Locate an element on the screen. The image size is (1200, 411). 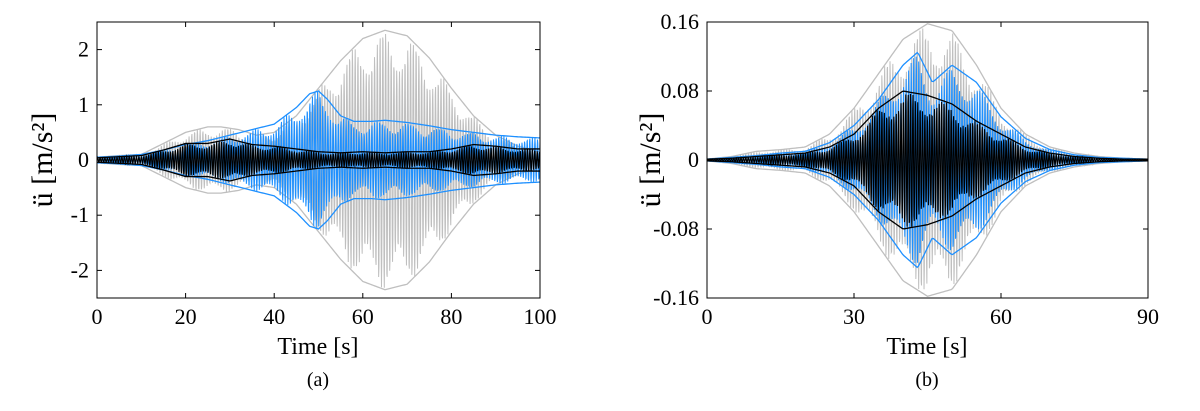
x-tick-label: 90 is located at coordinates (1148, 316).